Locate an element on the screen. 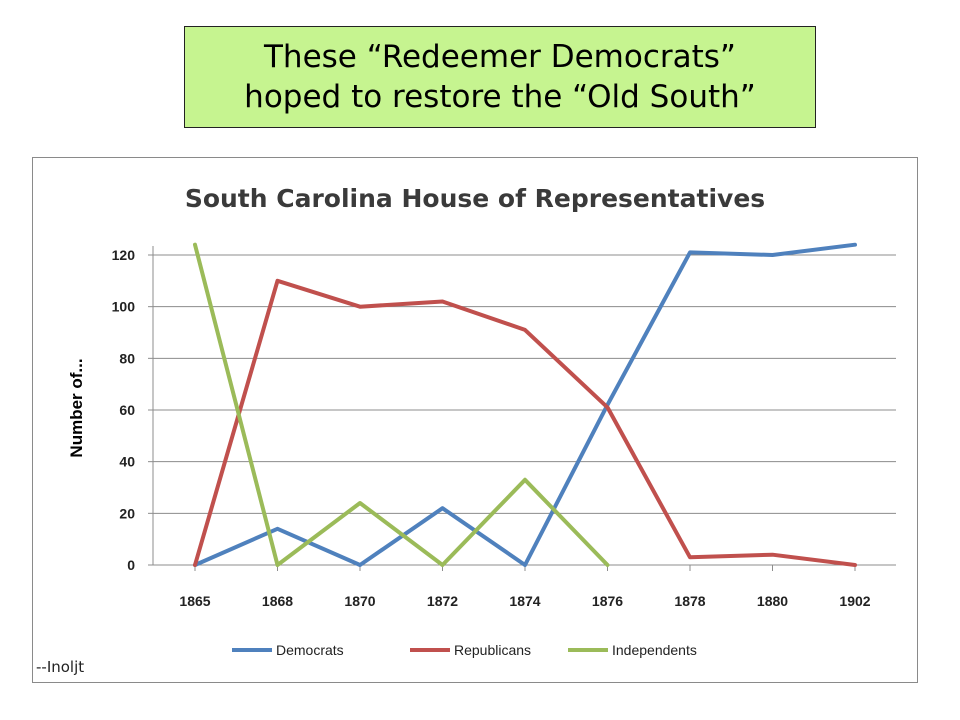 The width and height of the screenshot is (960, 720). banner-line-2: hoped to restore the “Old South” is located at coordinates (500, 97).